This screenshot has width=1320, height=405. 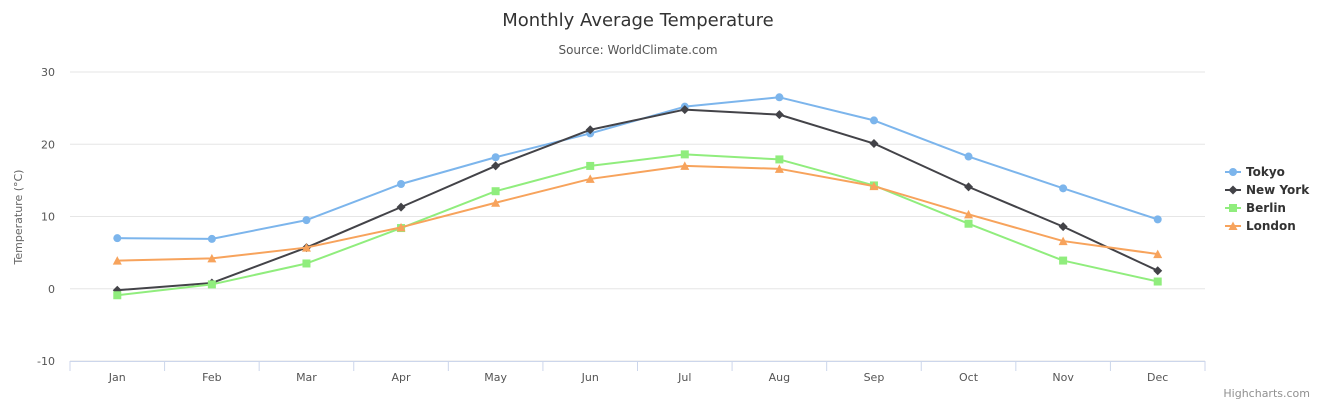 What do you see at coordinates (402, 377) in the screenshot?
I see `x-tick-label: Apr` at bounding box center [402, 377].